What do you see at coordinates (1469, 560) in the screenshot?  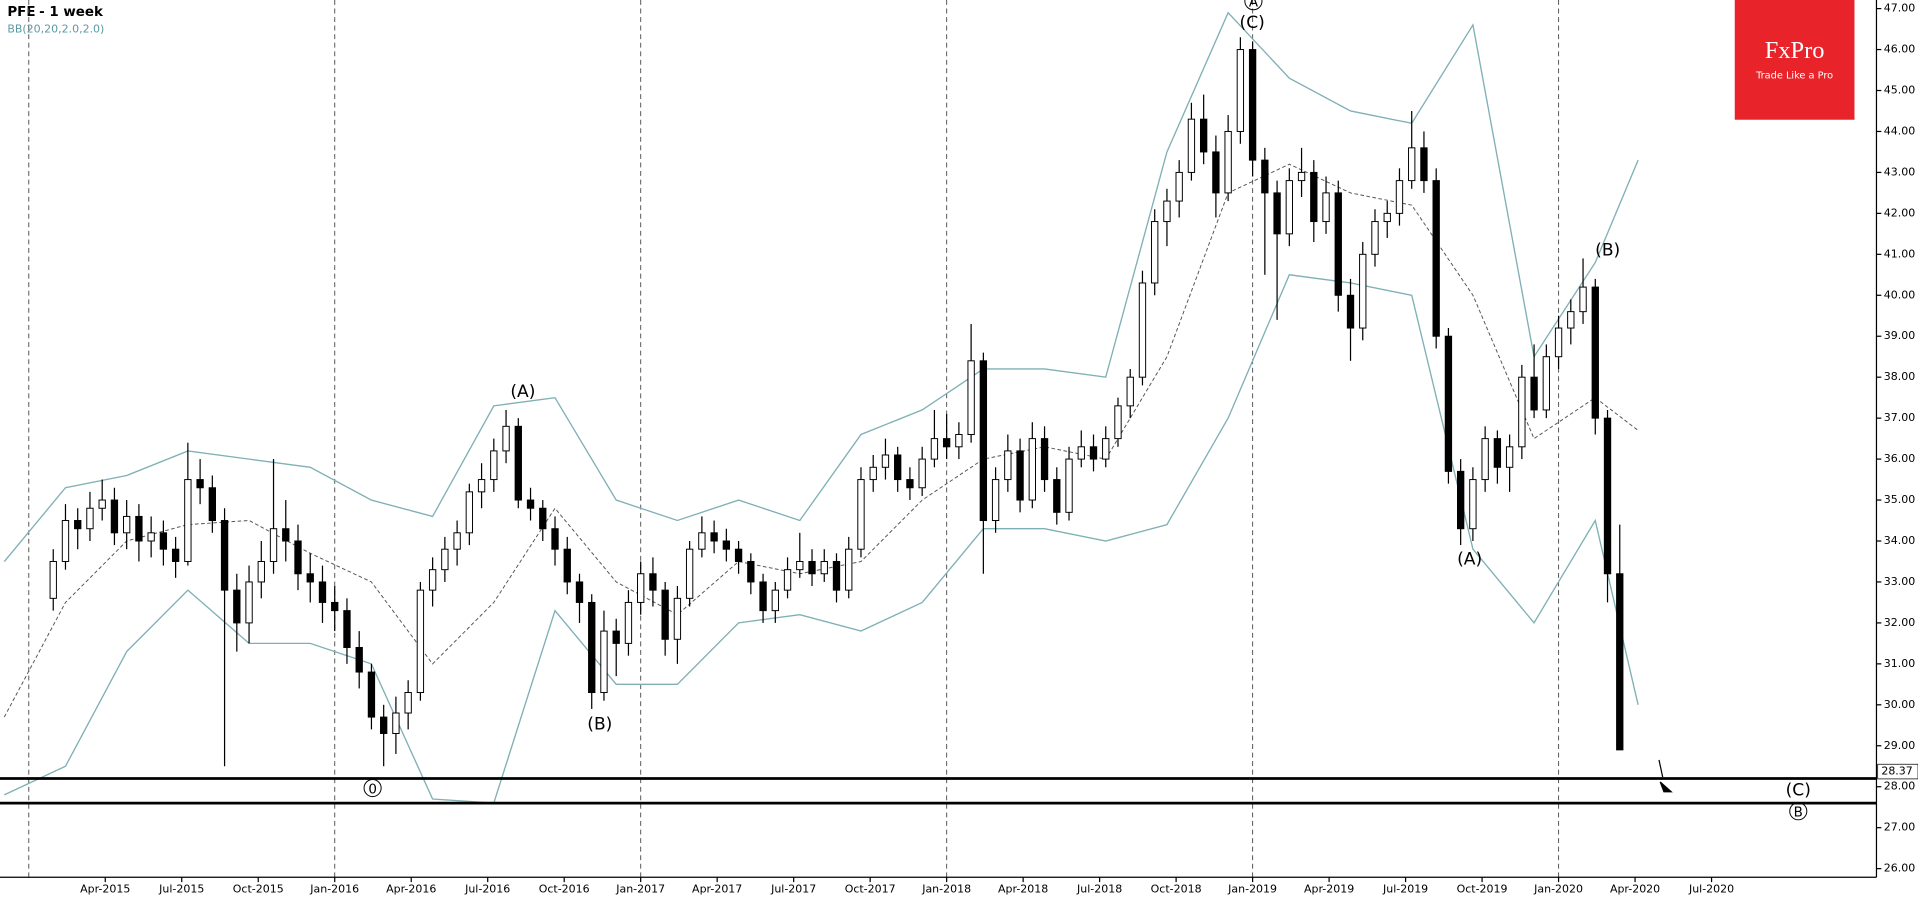 I see `wave-label: (A)` at bounding box center [1469, 560].